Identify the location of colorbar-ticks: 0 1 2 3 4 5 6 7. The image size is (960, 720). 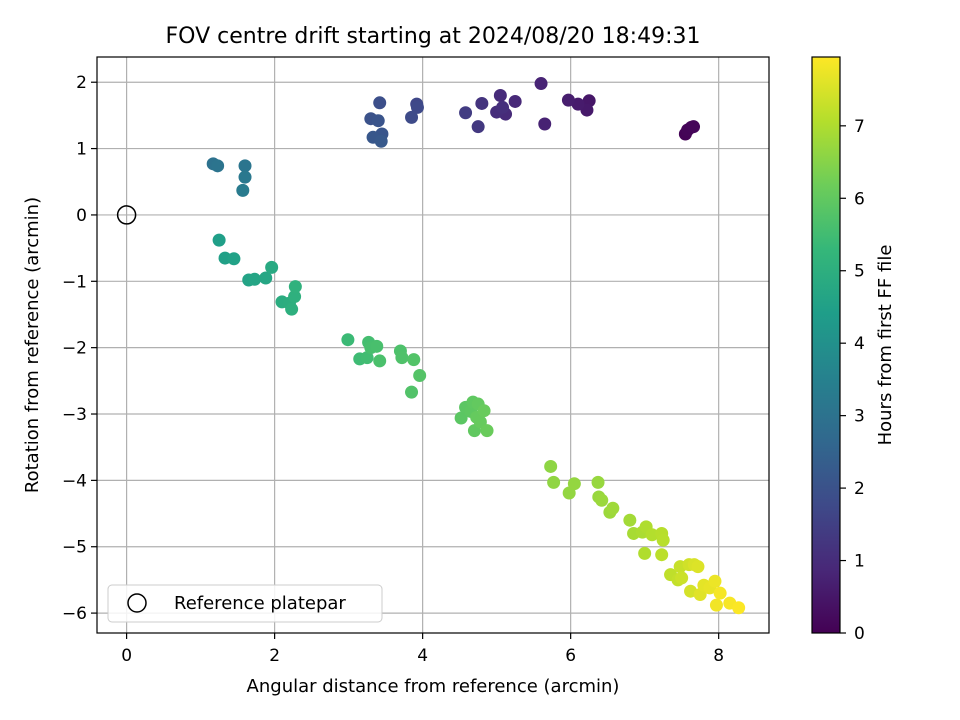
(852, 380).